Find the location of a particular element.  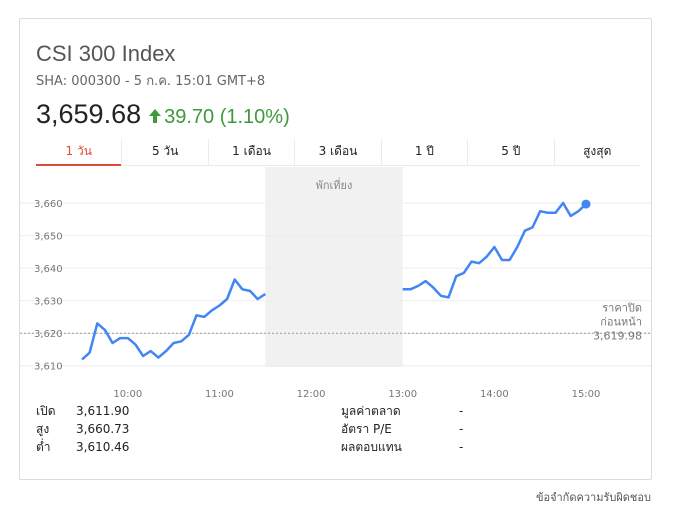

index-subtitle: SHA: 000300 - 5 ก.ค. 15:01 GMT+8 is located at coordinates (151, 81).